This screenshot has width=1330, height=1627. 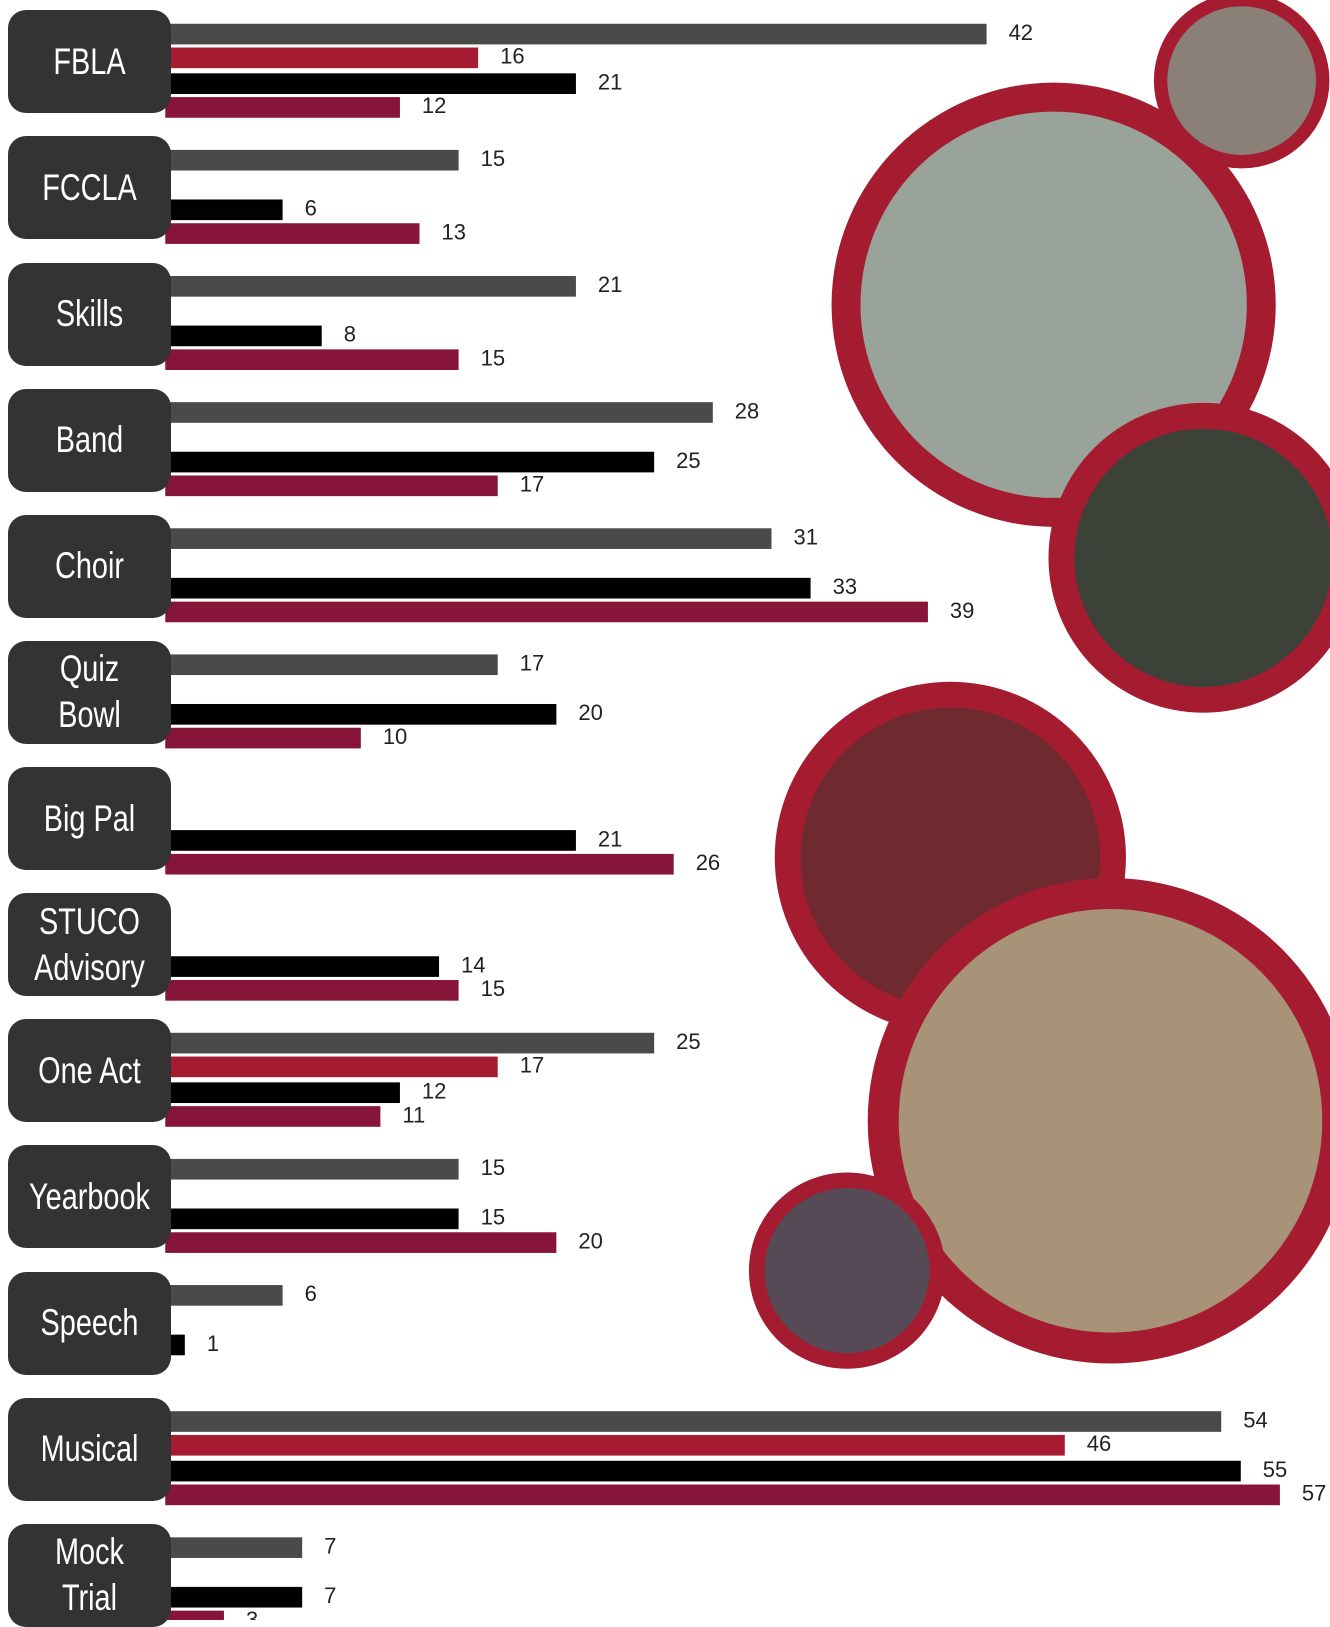 I want to click on category-label-box: Choir, so click(x=89, y=566).